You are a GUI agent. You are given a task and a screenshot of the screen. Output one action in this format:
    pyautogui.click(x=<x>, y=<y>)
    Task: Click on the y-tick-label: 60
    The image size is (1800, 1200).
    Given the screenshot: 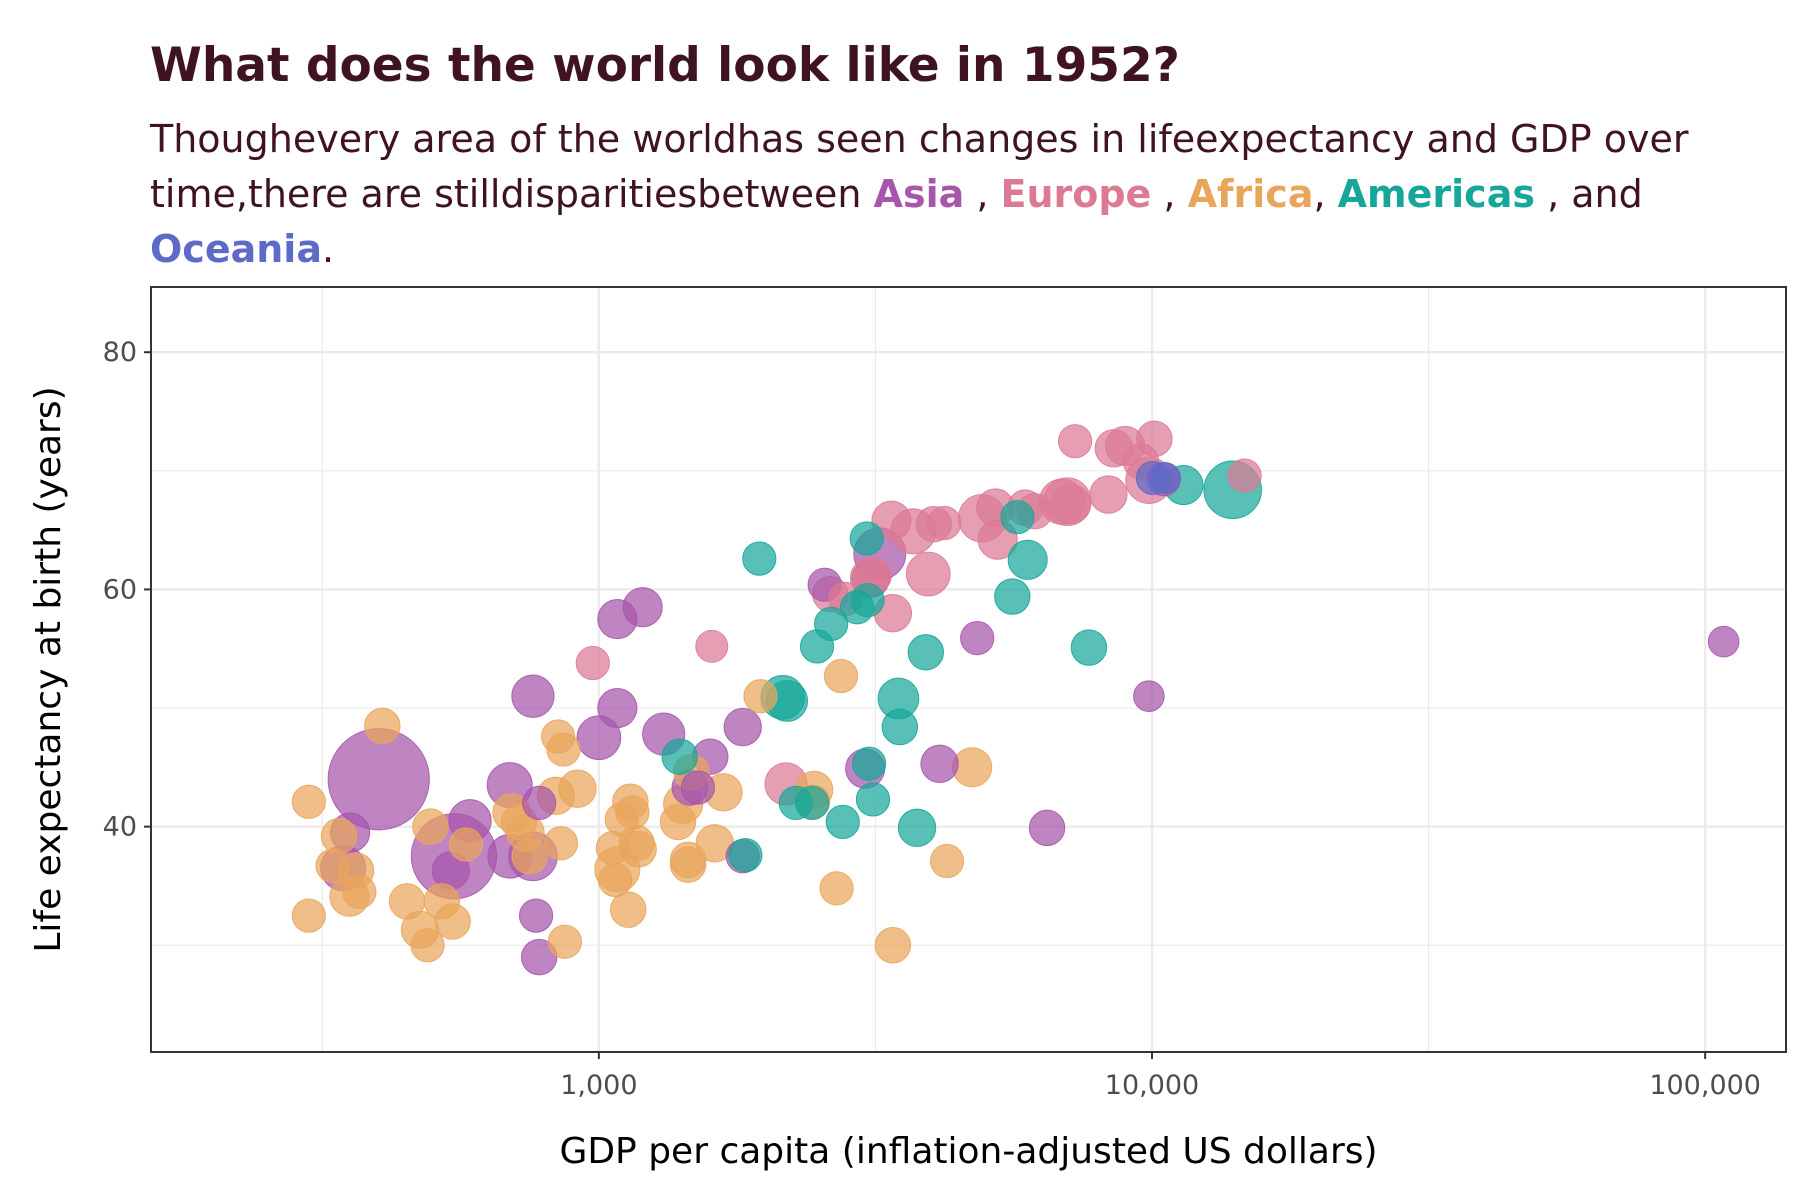 What is the action you would take?
    pyautogui.click(x=120, y=589)
    